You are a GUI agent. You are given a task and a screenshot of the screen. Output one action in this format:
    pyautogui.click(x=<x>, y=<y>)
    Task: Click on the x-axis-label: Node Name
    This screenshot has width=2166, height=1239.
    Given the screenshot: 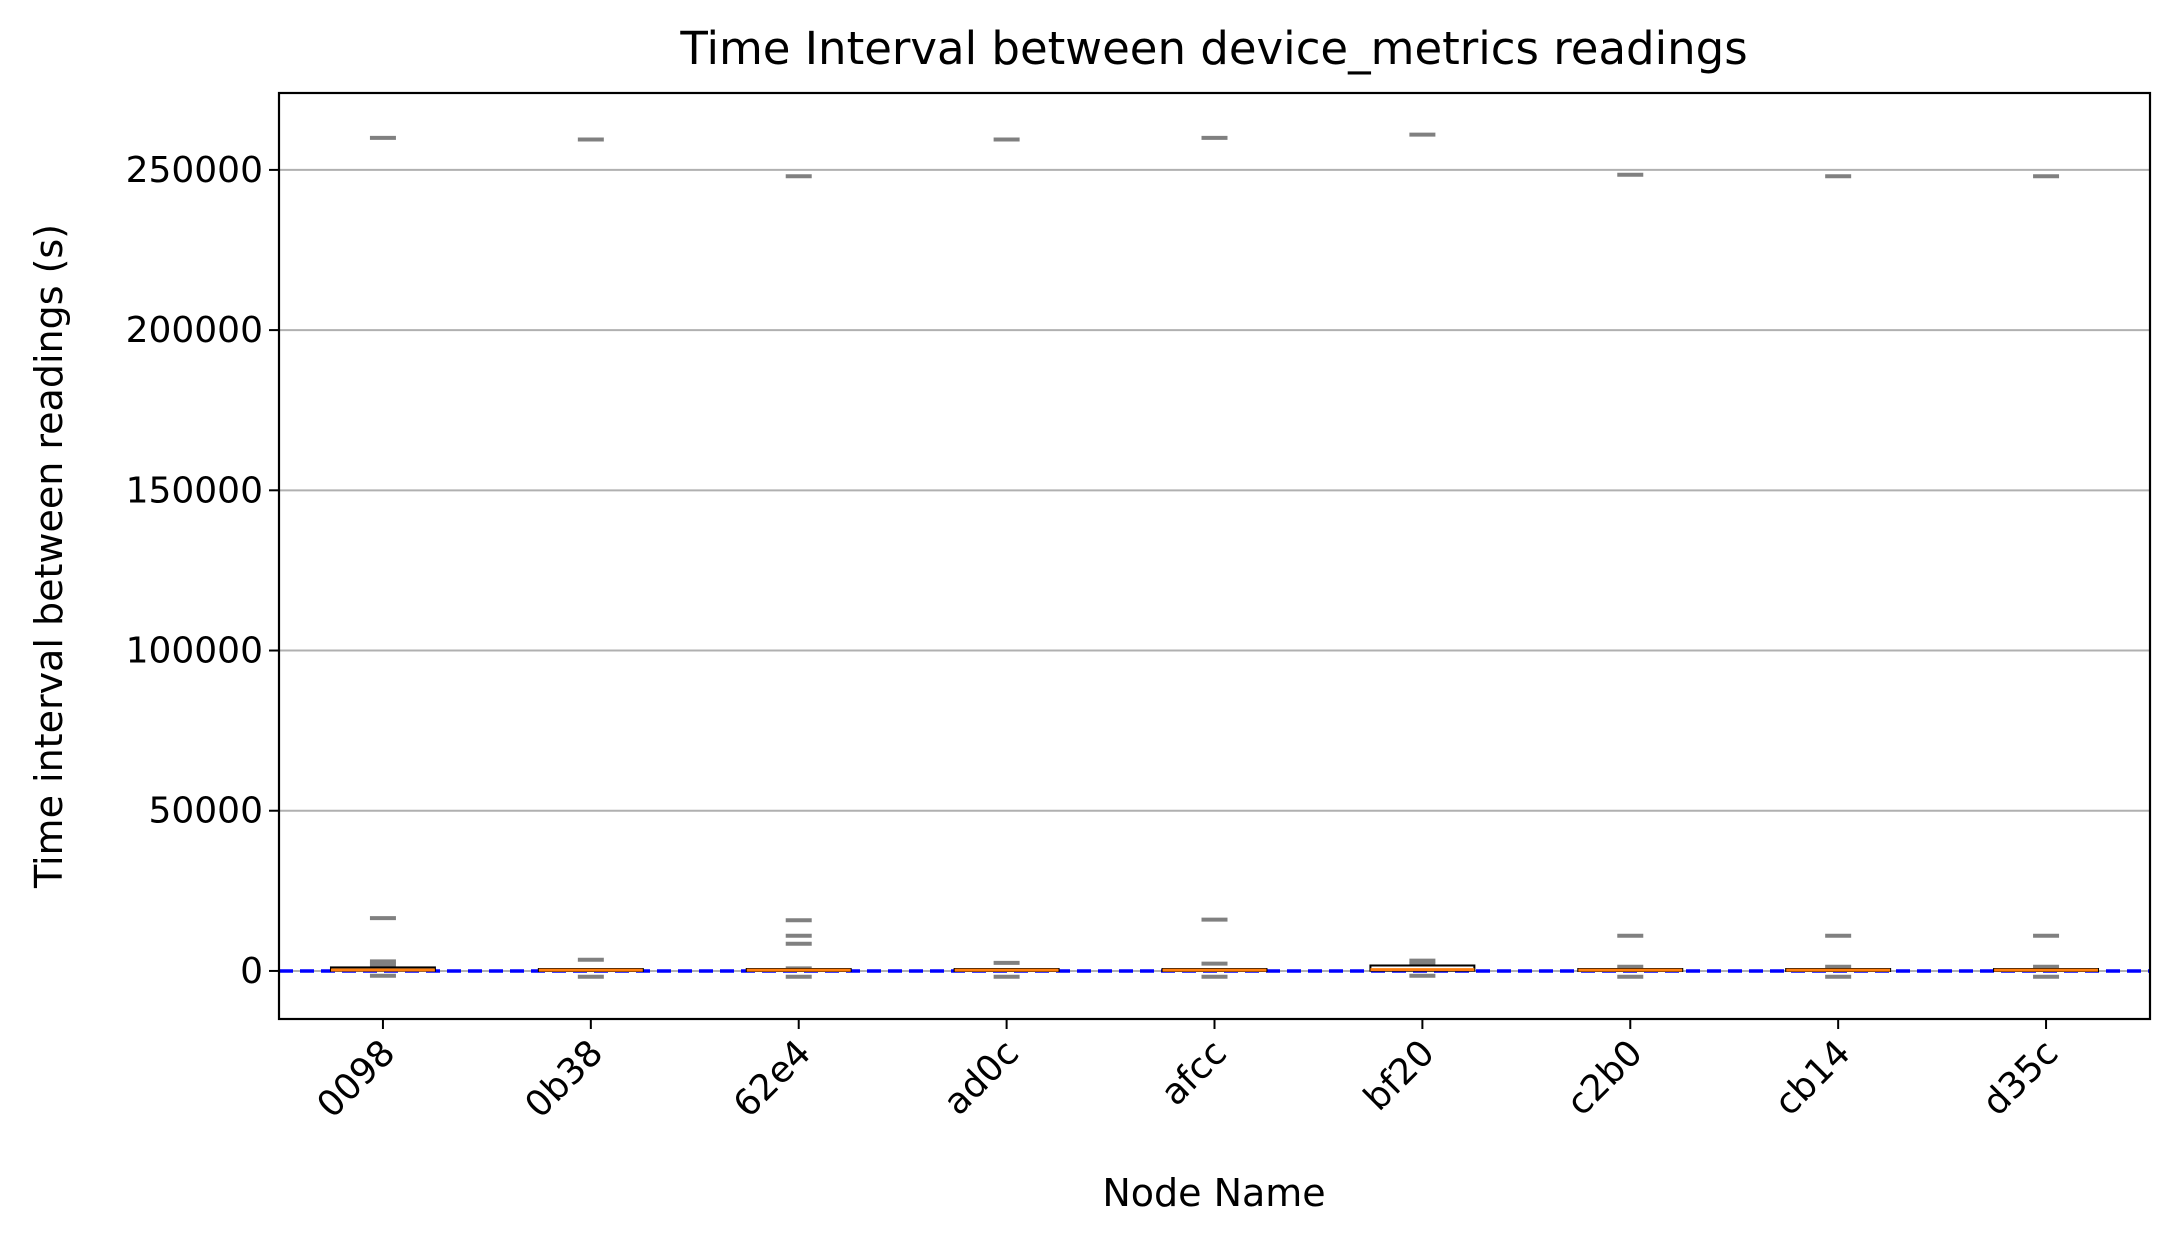 What is the action you would take?
    pyautogui.click(x=1213, y=1193)
    